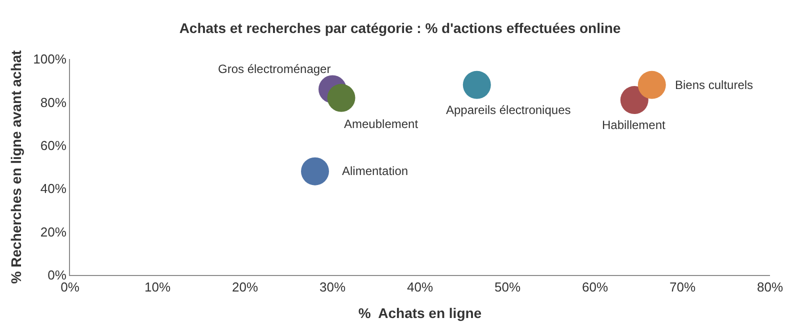 Image resolution: width=800 pixels, height=330 pixels. What do you see at coordinates (332, 287) in the screenshot?
I see `x-tick-label: 30%` at bounding box center [332, 287].